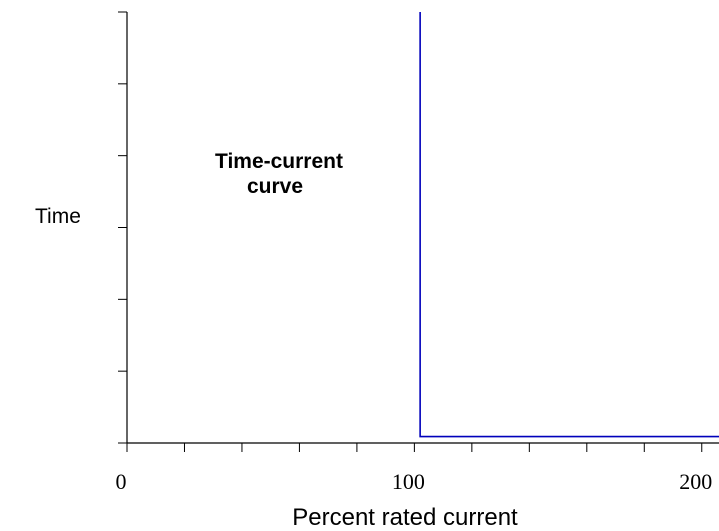 This screenshot has height=531, width=719. I want to click on y-ticks, so click(122, 227).